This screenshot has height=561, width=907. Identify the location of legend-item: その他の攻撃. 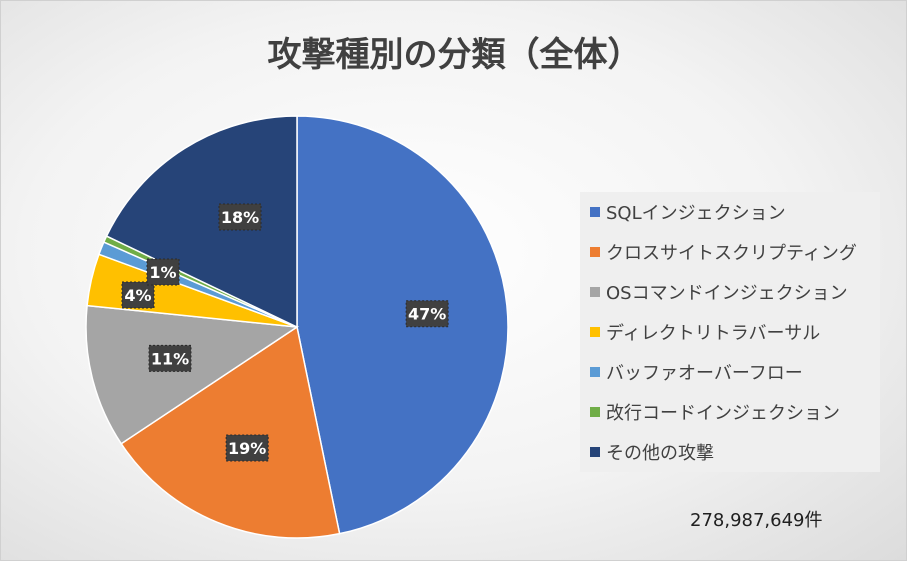
(652, 452).